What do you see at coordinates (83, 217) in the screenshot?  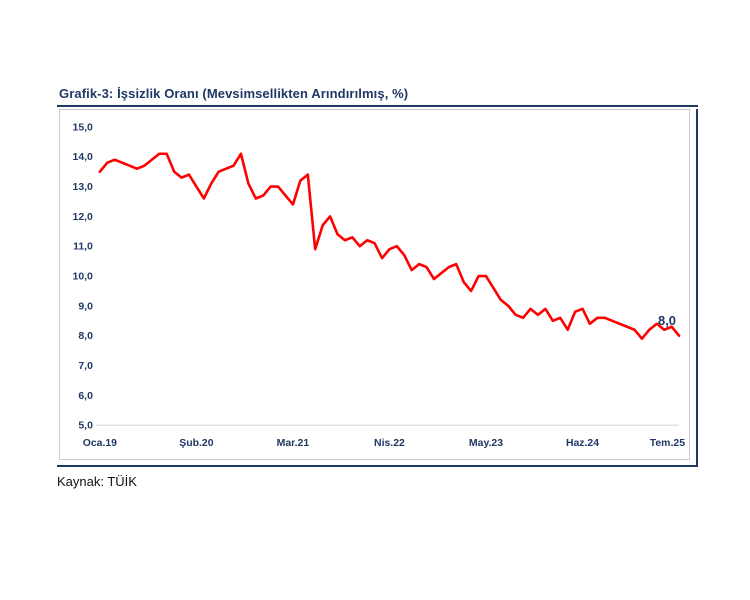 I see `y-tick-label: 12,0` at bounding box center [83, 217].